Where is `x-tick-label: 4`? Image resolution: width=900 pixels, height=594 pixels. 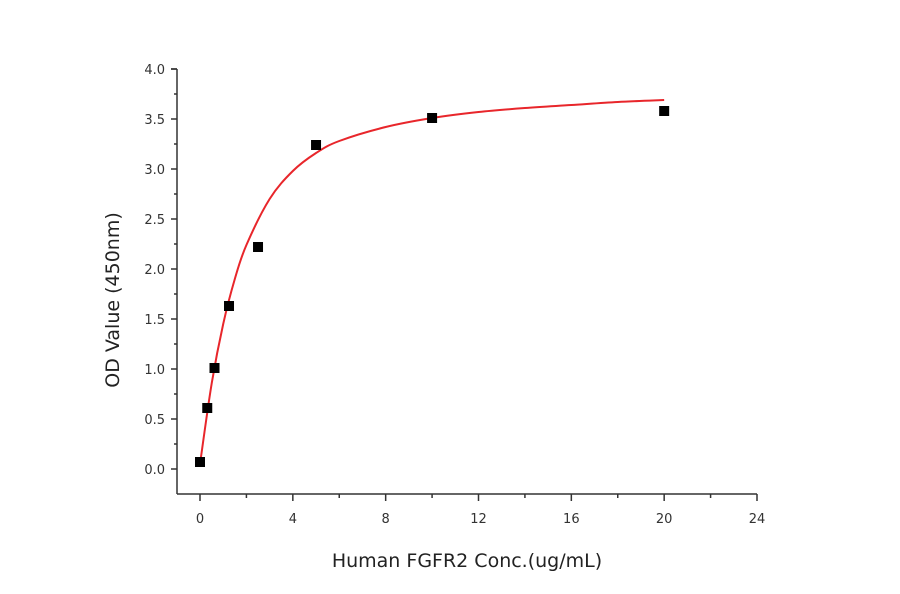 x-tick-label: 4 is located at coordinates (293, 519).